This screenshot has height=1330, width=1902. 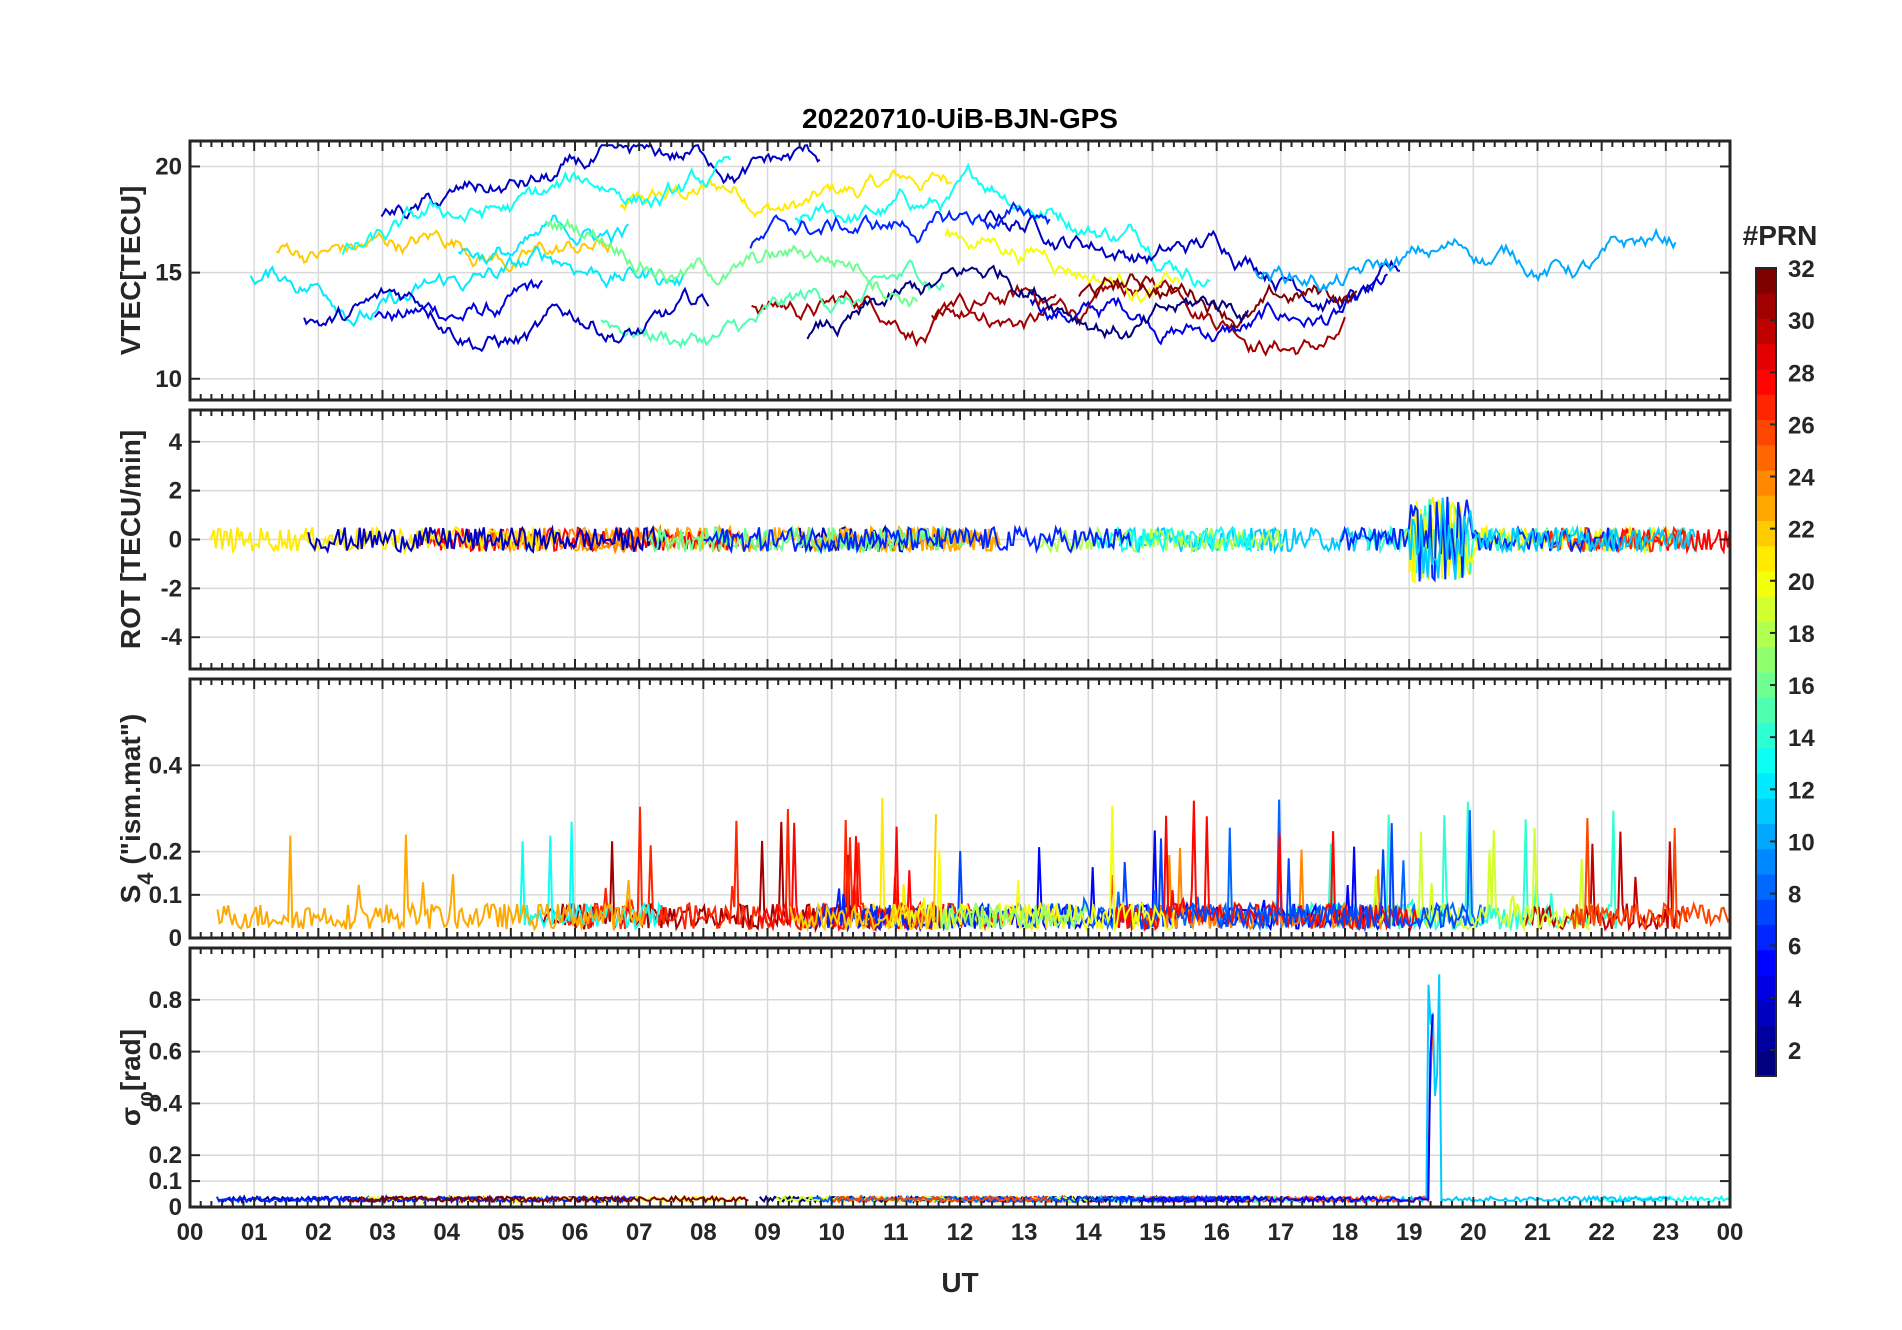 What do you see at coordinates (171, 588) in the screenshot?
I see `y-tick-label: -2` at bounding box center [171, 588].